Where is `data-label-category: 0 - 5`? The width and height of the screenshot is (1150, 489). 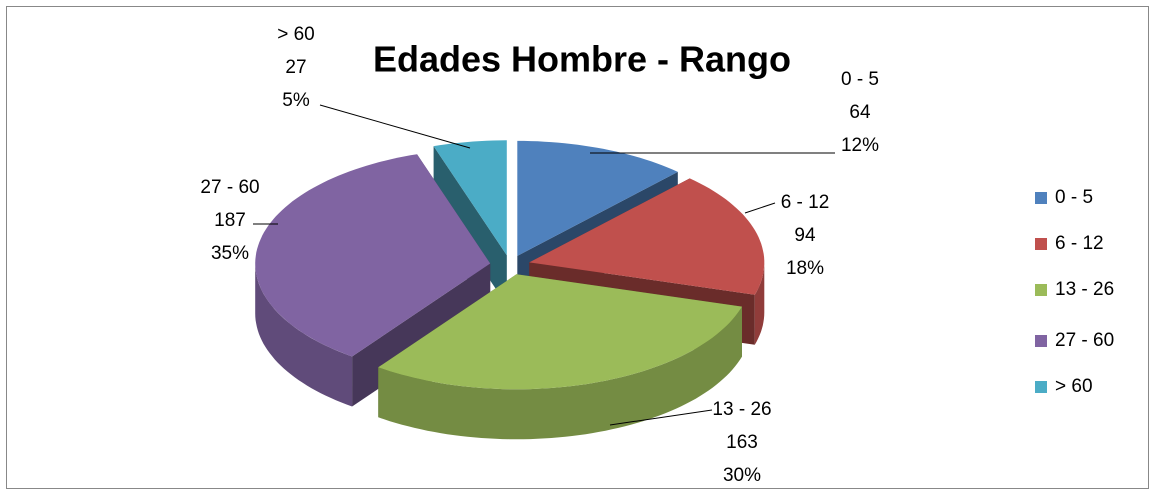 data-label-category: 0 - 5 is located at coordinates (860, 79).